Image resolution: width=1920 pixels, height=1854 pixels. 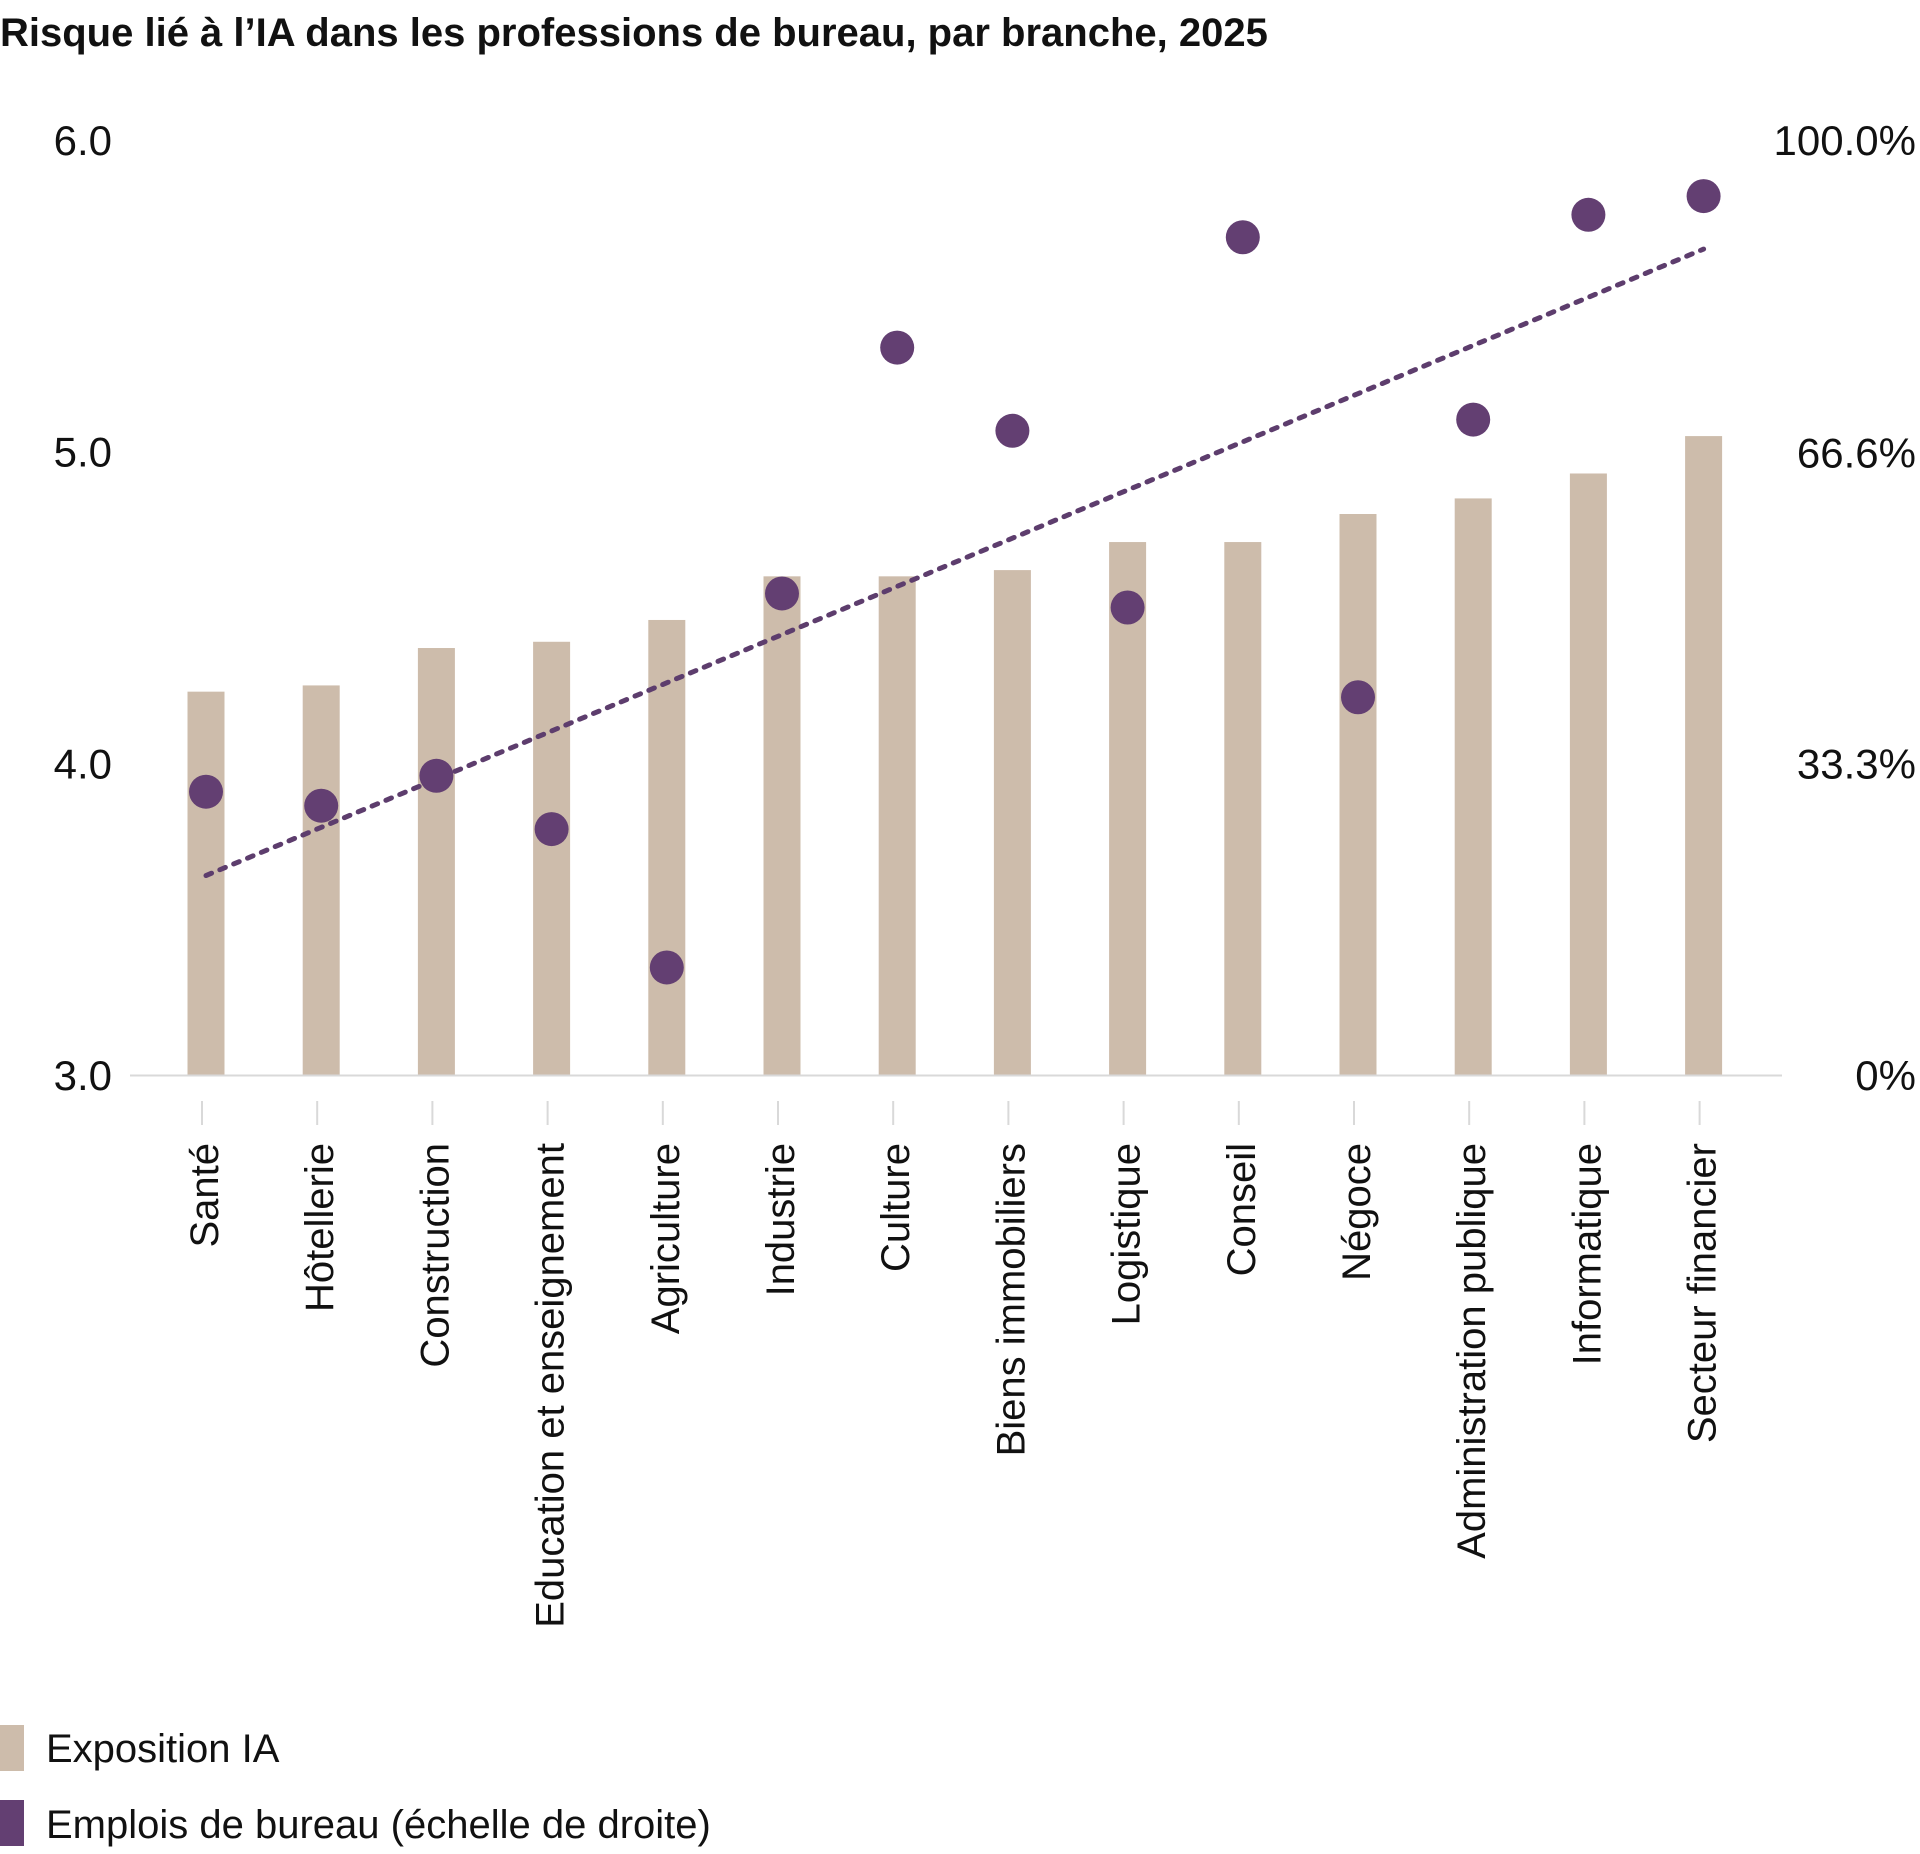 I want to click on legend-label-exposition: Exposition IA, so click(x=163, y=1749).